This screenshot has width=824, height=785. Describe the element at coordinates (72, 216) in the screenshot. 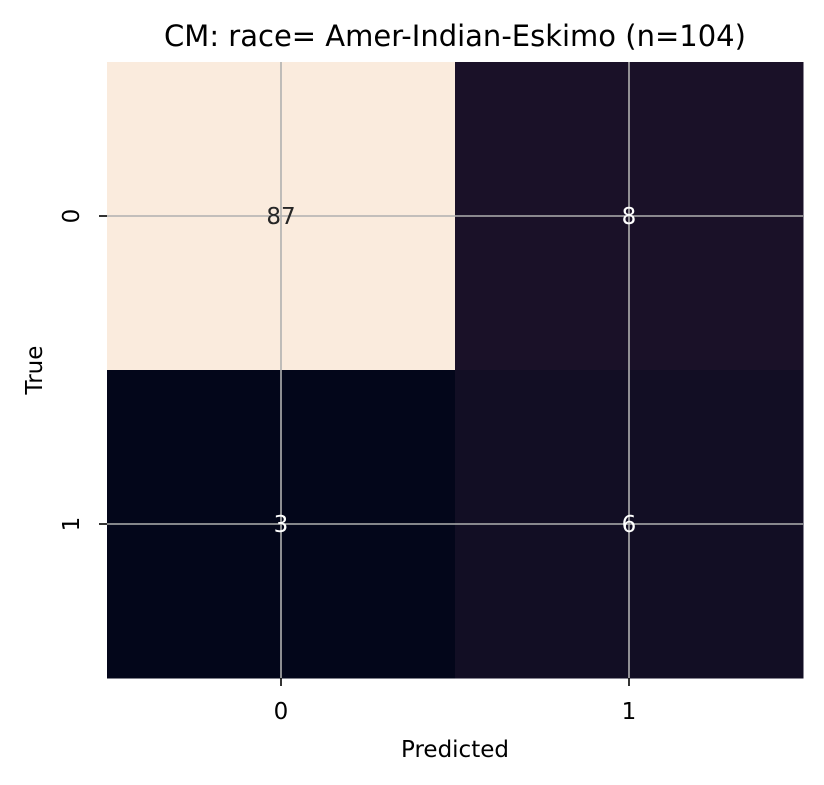

I see `y-tick-label-0: 0` at that location.